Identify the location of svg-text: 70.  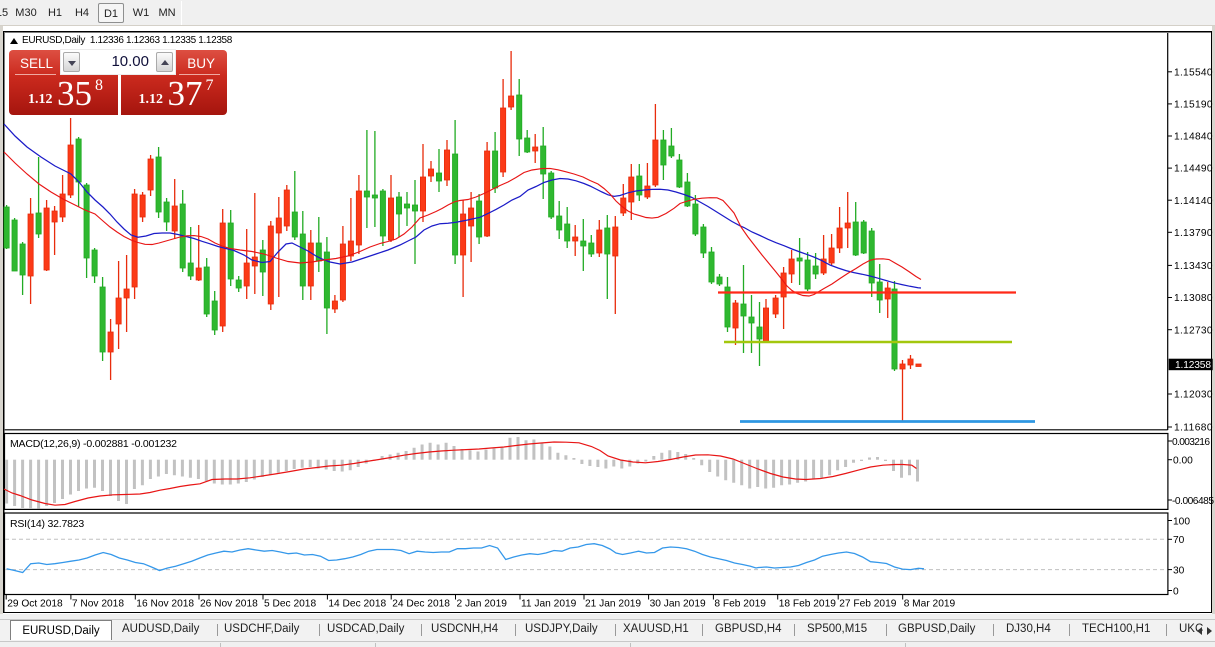
(1179, 540).